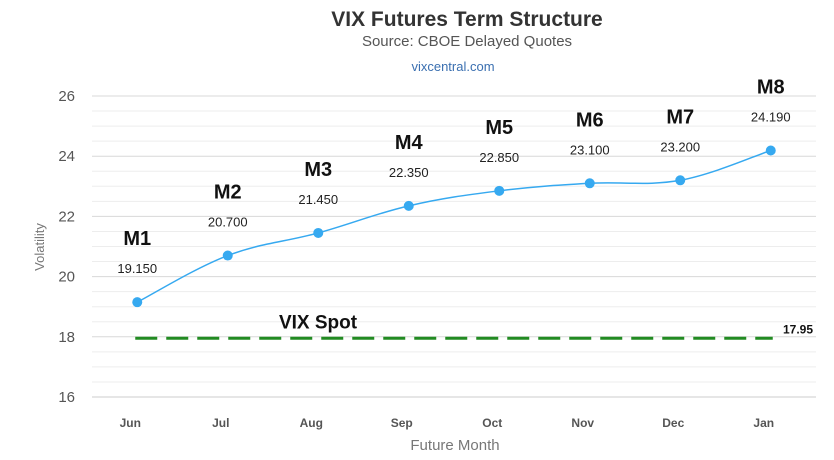 This screenshot has width=834, height=460. What do you see at coordinates (228, 193) in the screenshot?
I see `contract-month-label: M2` at bounding box center [228, 193].